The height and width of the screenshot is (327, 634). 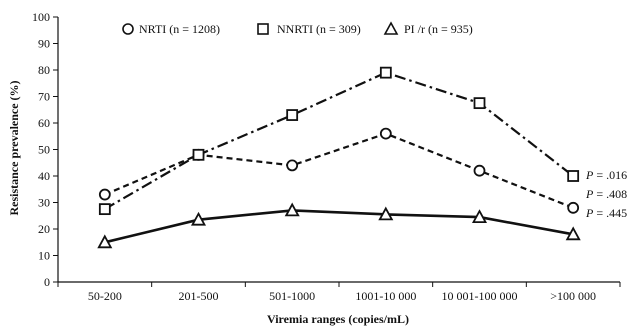 What do you see at coordinates (44, 97) in the screenshot?
I see `y-tick-label: 70` at bounding box center [44, 97].